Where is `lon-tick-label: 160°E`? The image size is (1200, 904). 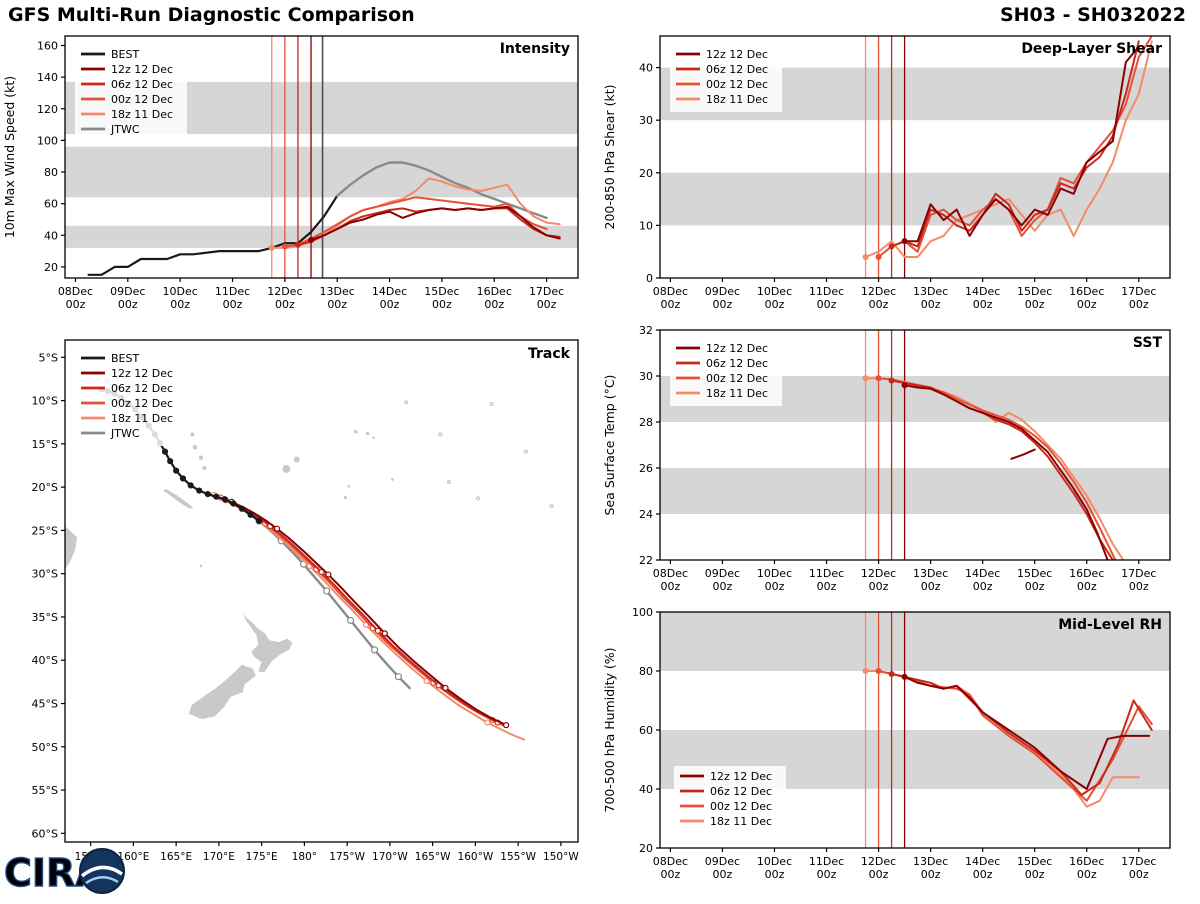
lon-tick-label: 160°E is located at coordinates (133, 857).